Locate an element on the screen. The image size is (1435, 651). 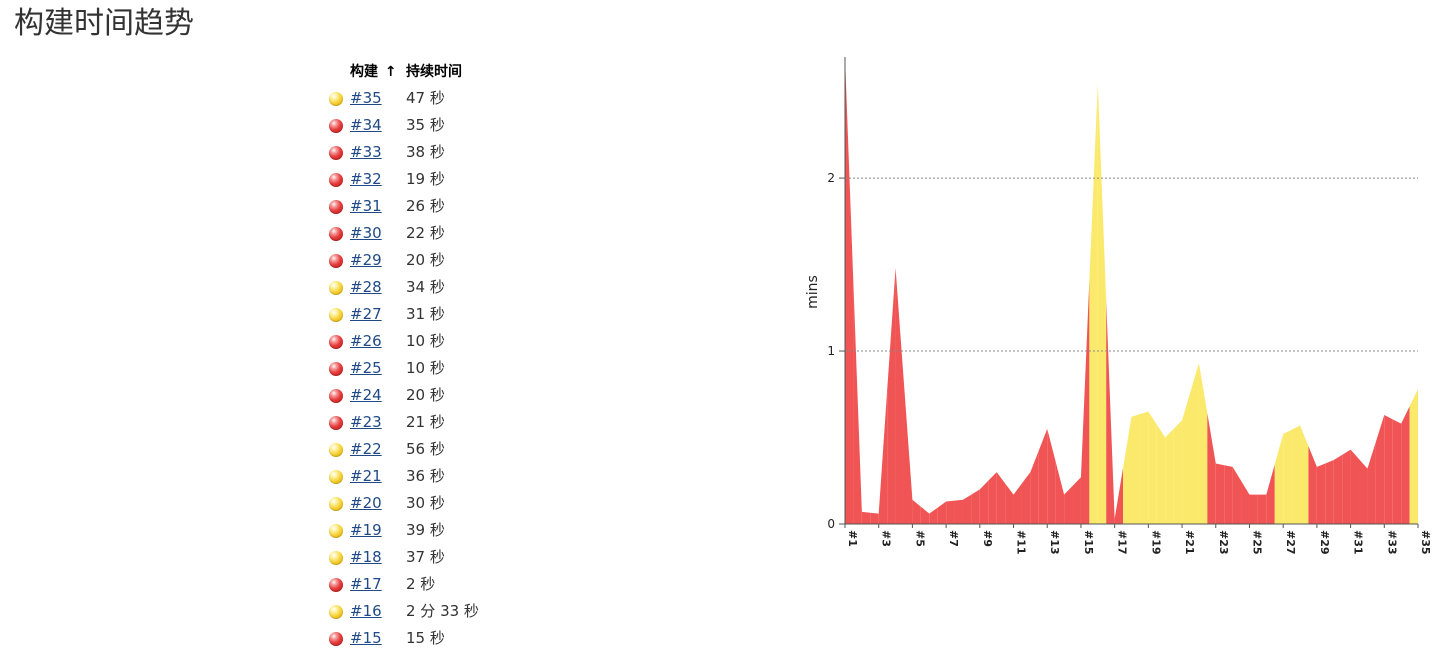
build-link: #16 is located at coordinates (366, 611).